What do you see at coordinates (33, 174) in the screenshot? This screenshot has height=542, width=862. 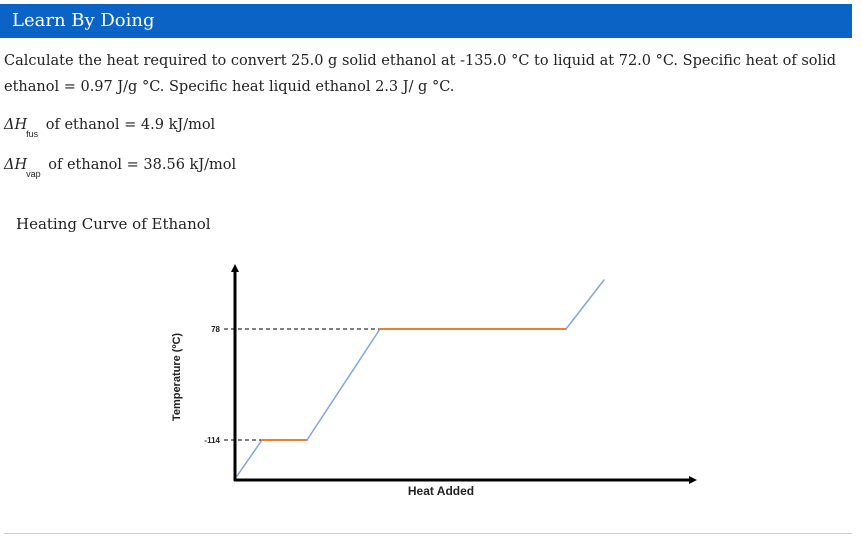 I see `vap-subscript: vap` at bounding box center [33, 174].